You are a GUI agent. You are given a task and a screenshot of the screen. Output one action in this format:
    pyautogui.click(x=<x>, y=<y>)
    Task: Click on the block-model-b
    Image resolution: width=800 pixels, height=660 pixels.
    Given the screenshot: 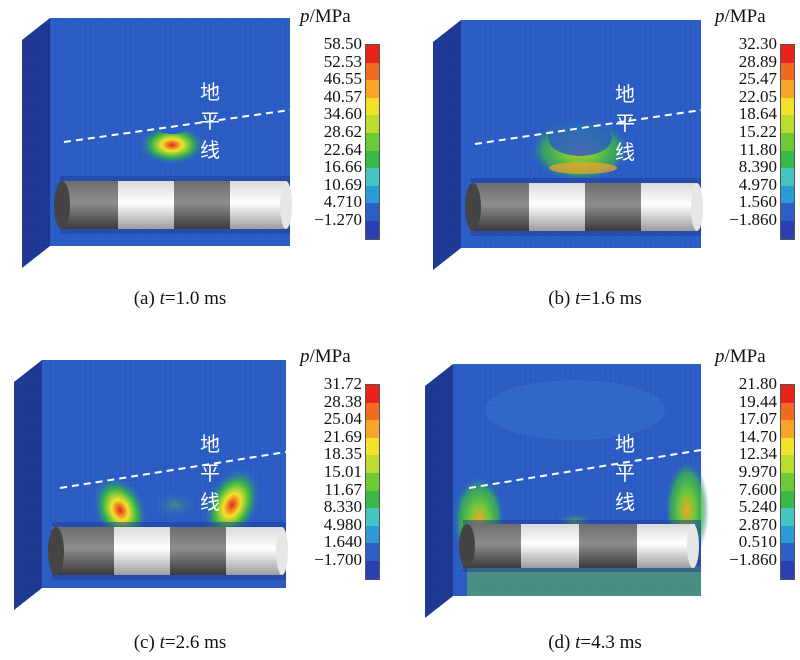 What is the action you would take?
    pyautogui.click(x=568, y=145)
    